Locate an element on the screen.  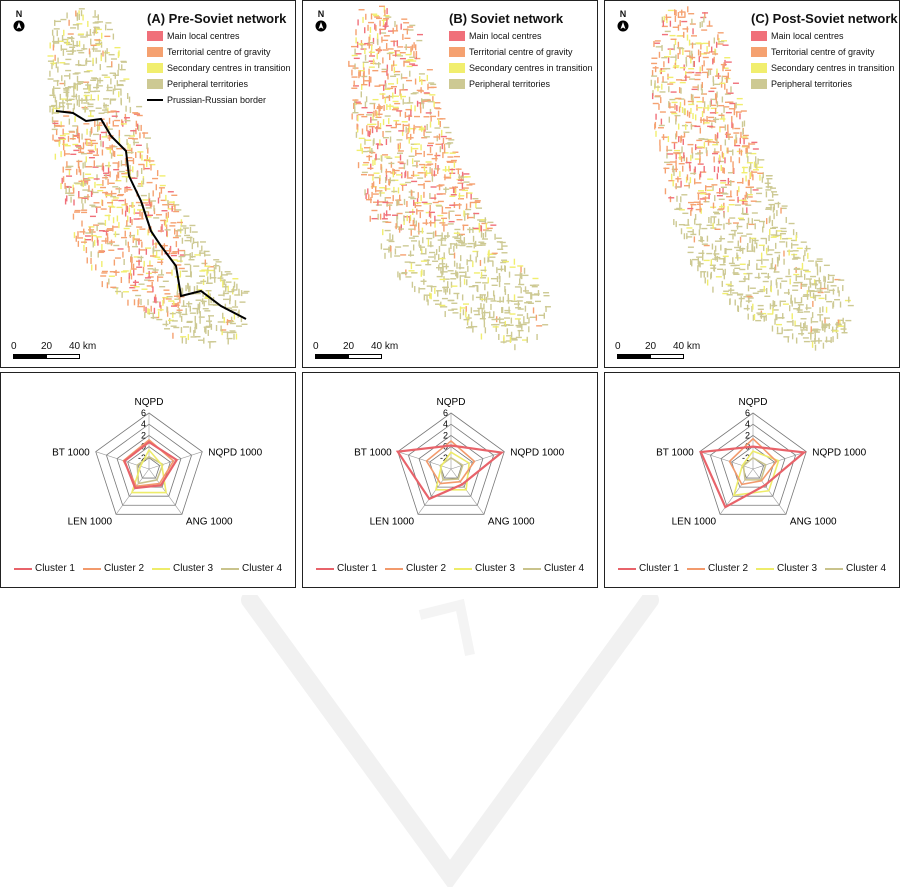
road-network is located at coordinates (148, 178).